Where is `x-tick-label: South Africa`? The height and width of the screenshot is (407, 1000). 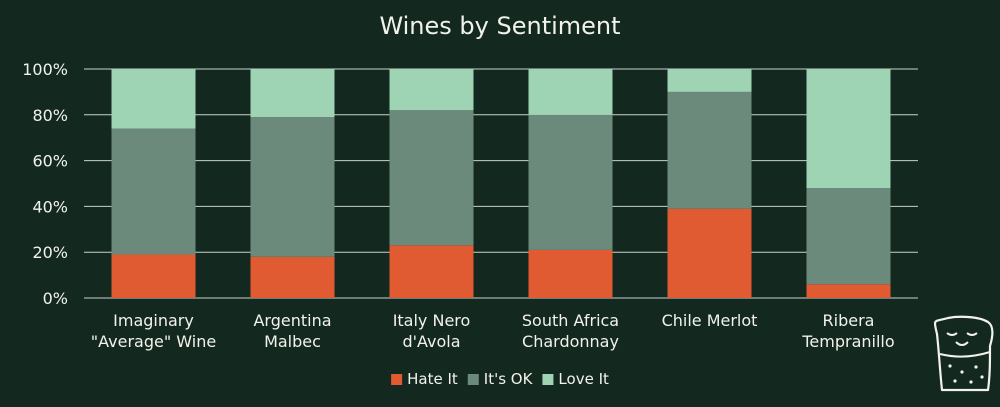
x-tick-label: South Africa is located at coordinates (570, 320).